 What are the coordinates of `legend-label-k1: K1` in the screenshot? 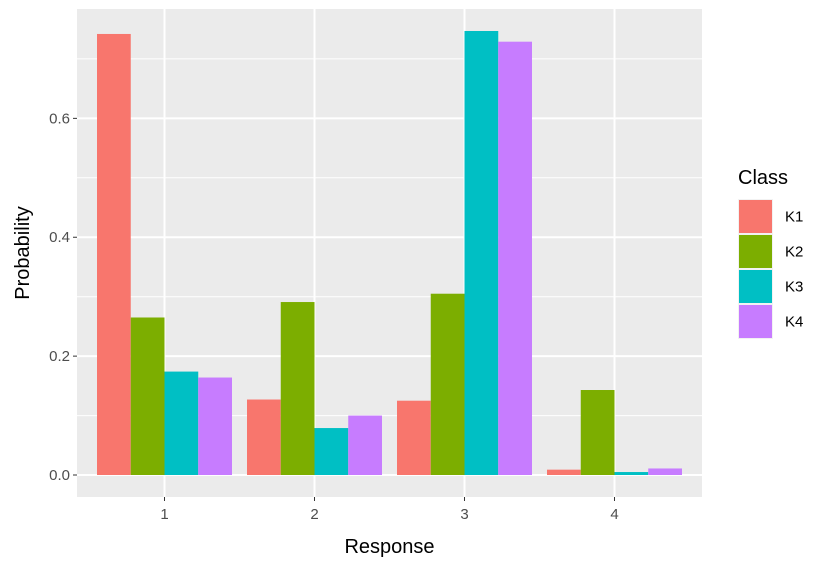 It's located at (794, 217).